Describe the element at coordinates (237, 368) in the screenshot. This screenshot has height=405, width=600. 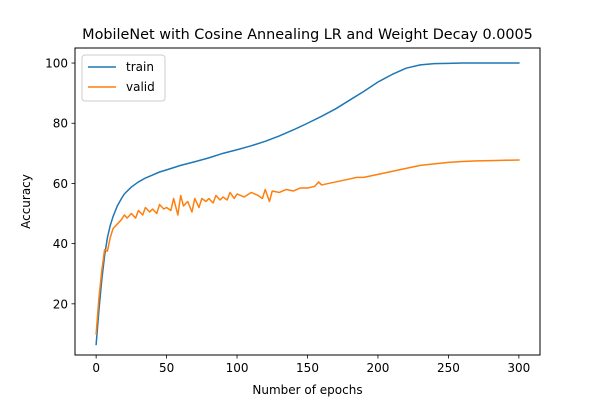
I see `x-tick-label: 100` at that location.